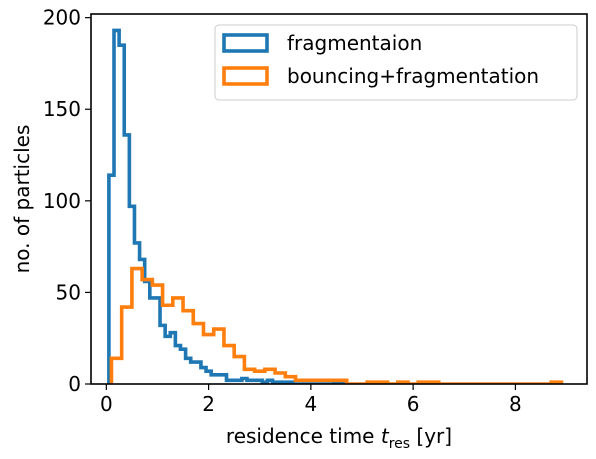 The height and width of the screenshot is (459, 596). What do you see at coordinates (22, 199) in the screenshot?
I see `y-axis-label: no. of particles` at bounding box center [22, 199].